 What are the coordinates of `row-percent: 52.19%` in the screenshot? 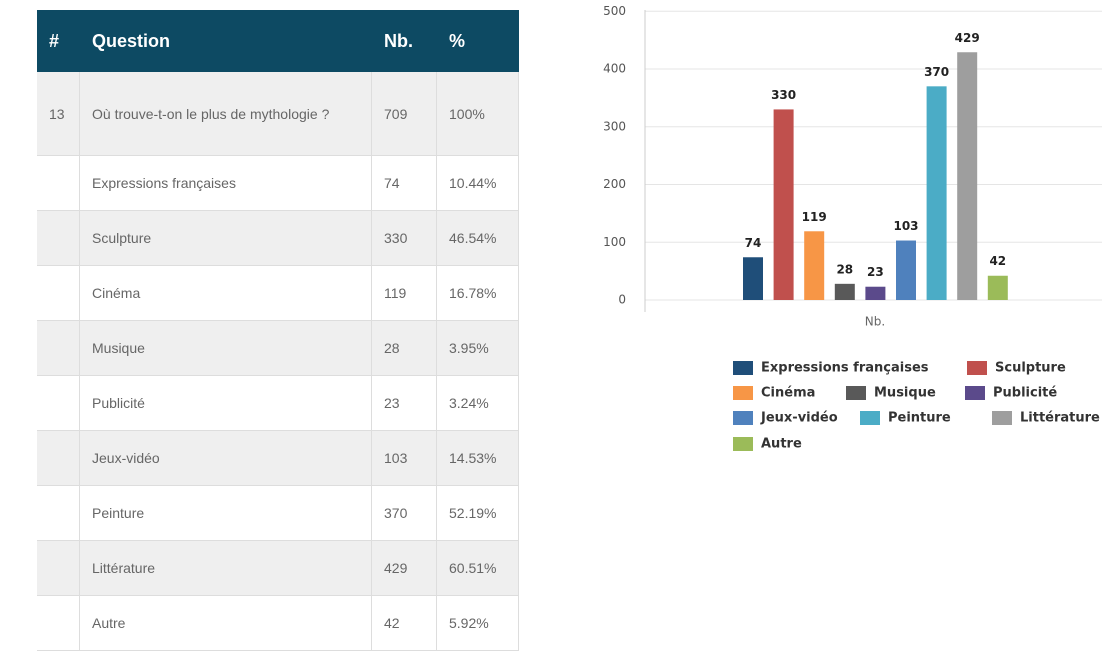 It's located at (478, 513).